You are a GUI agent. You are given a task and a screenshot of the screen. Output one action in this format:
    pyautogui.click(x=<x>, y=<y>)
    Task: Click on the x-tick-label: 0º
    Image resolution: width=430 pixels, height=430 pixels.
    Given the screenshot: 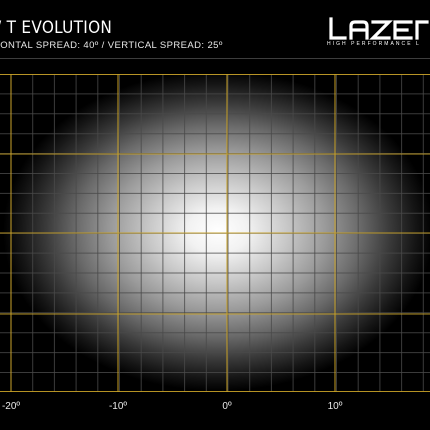 What is the action you would take?
    pyautogui.click(x=227, y=406)
    